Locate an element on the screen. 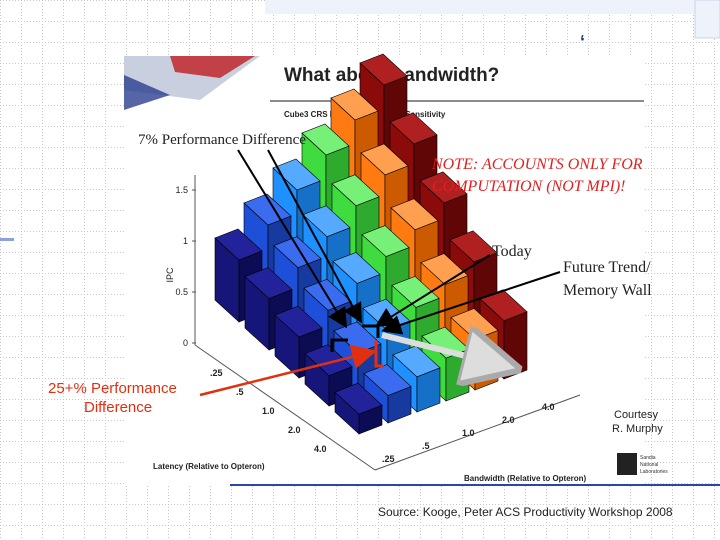  logo is located at coordinates (627, 464).